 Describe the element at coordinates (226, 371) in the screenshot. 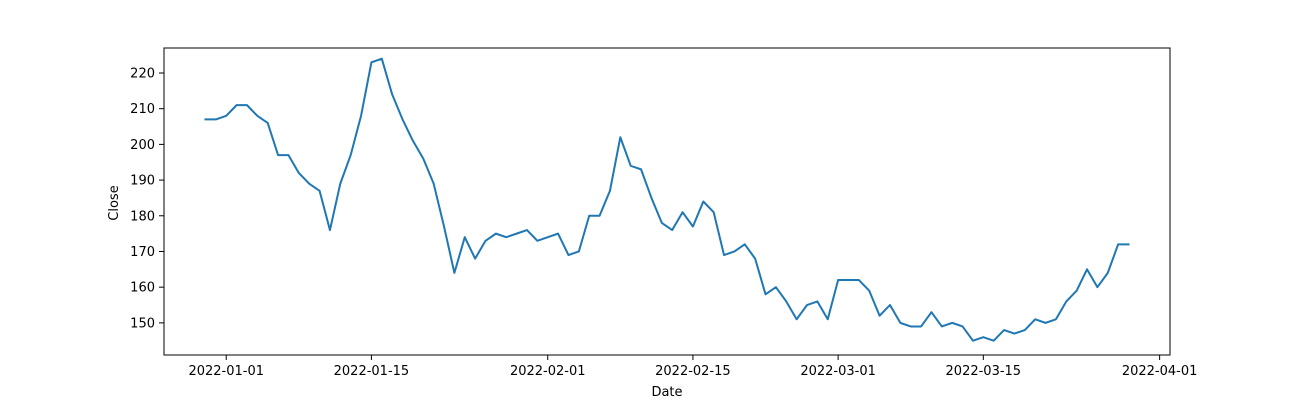

I see `x-tick-label: 2022-01-01` at that location.